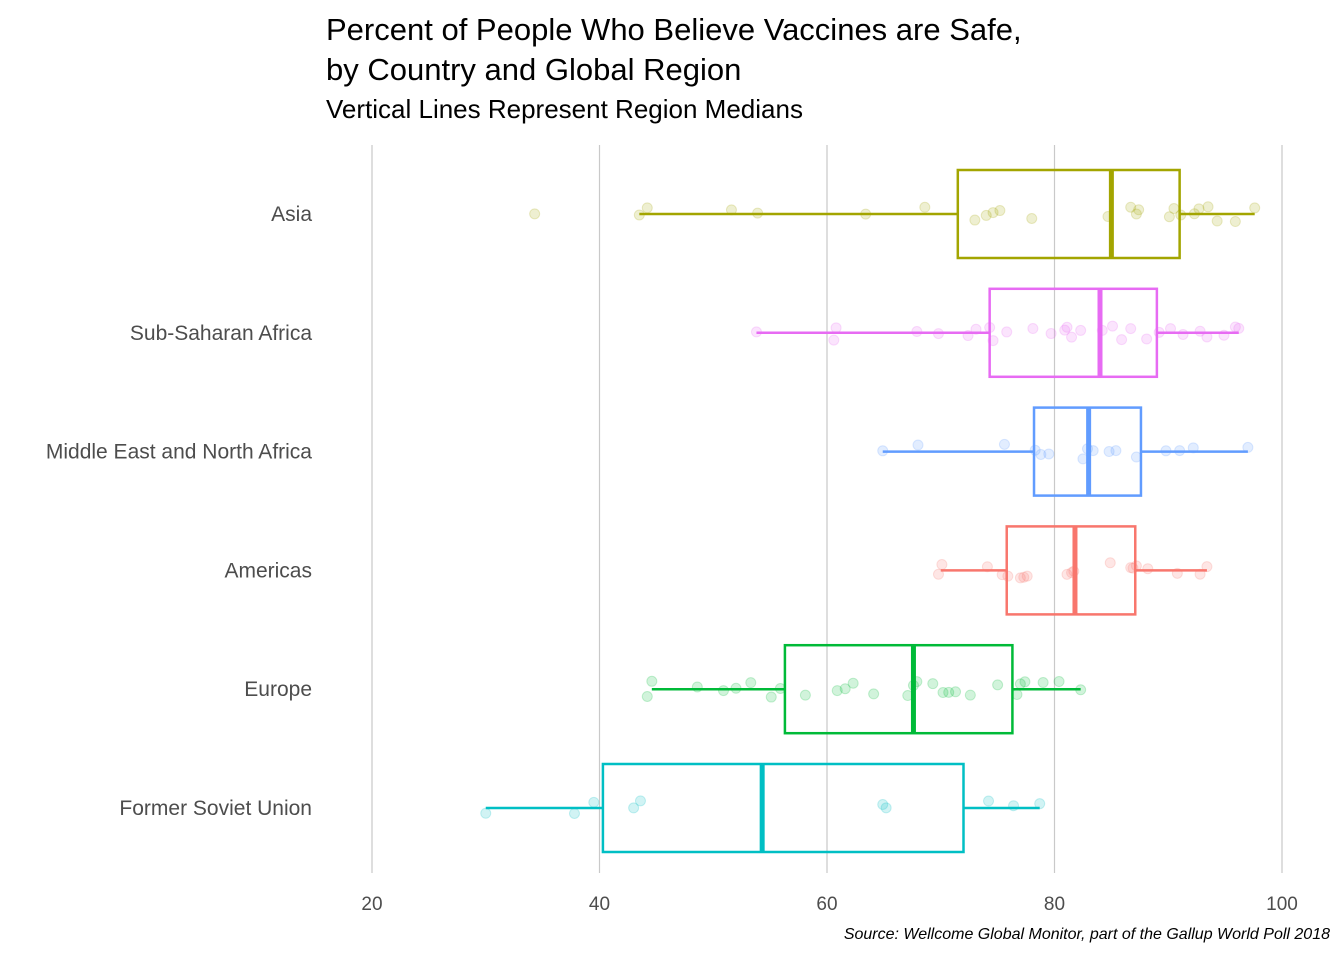  What do you see at coordinates (371, 904) in the screenshot?
I see `x-tick-label-20: 20` at bounding box center [371, 904].